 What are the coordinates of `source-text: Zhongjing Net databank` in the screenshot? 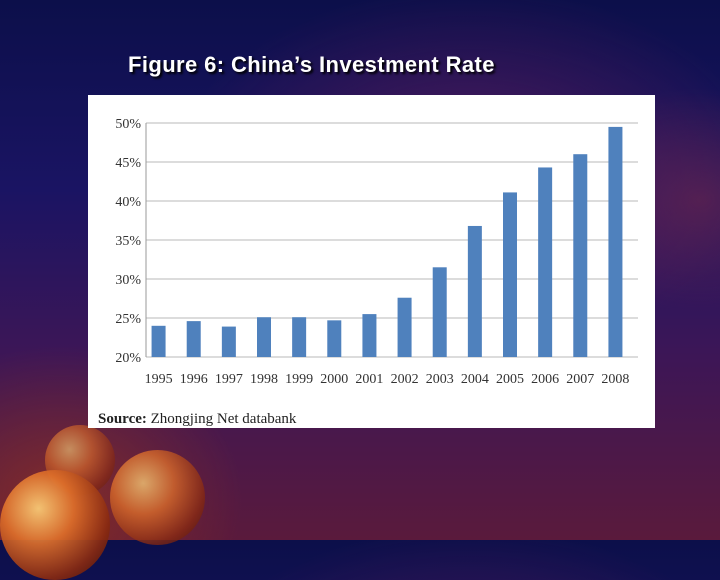 It's located at (221, 419).